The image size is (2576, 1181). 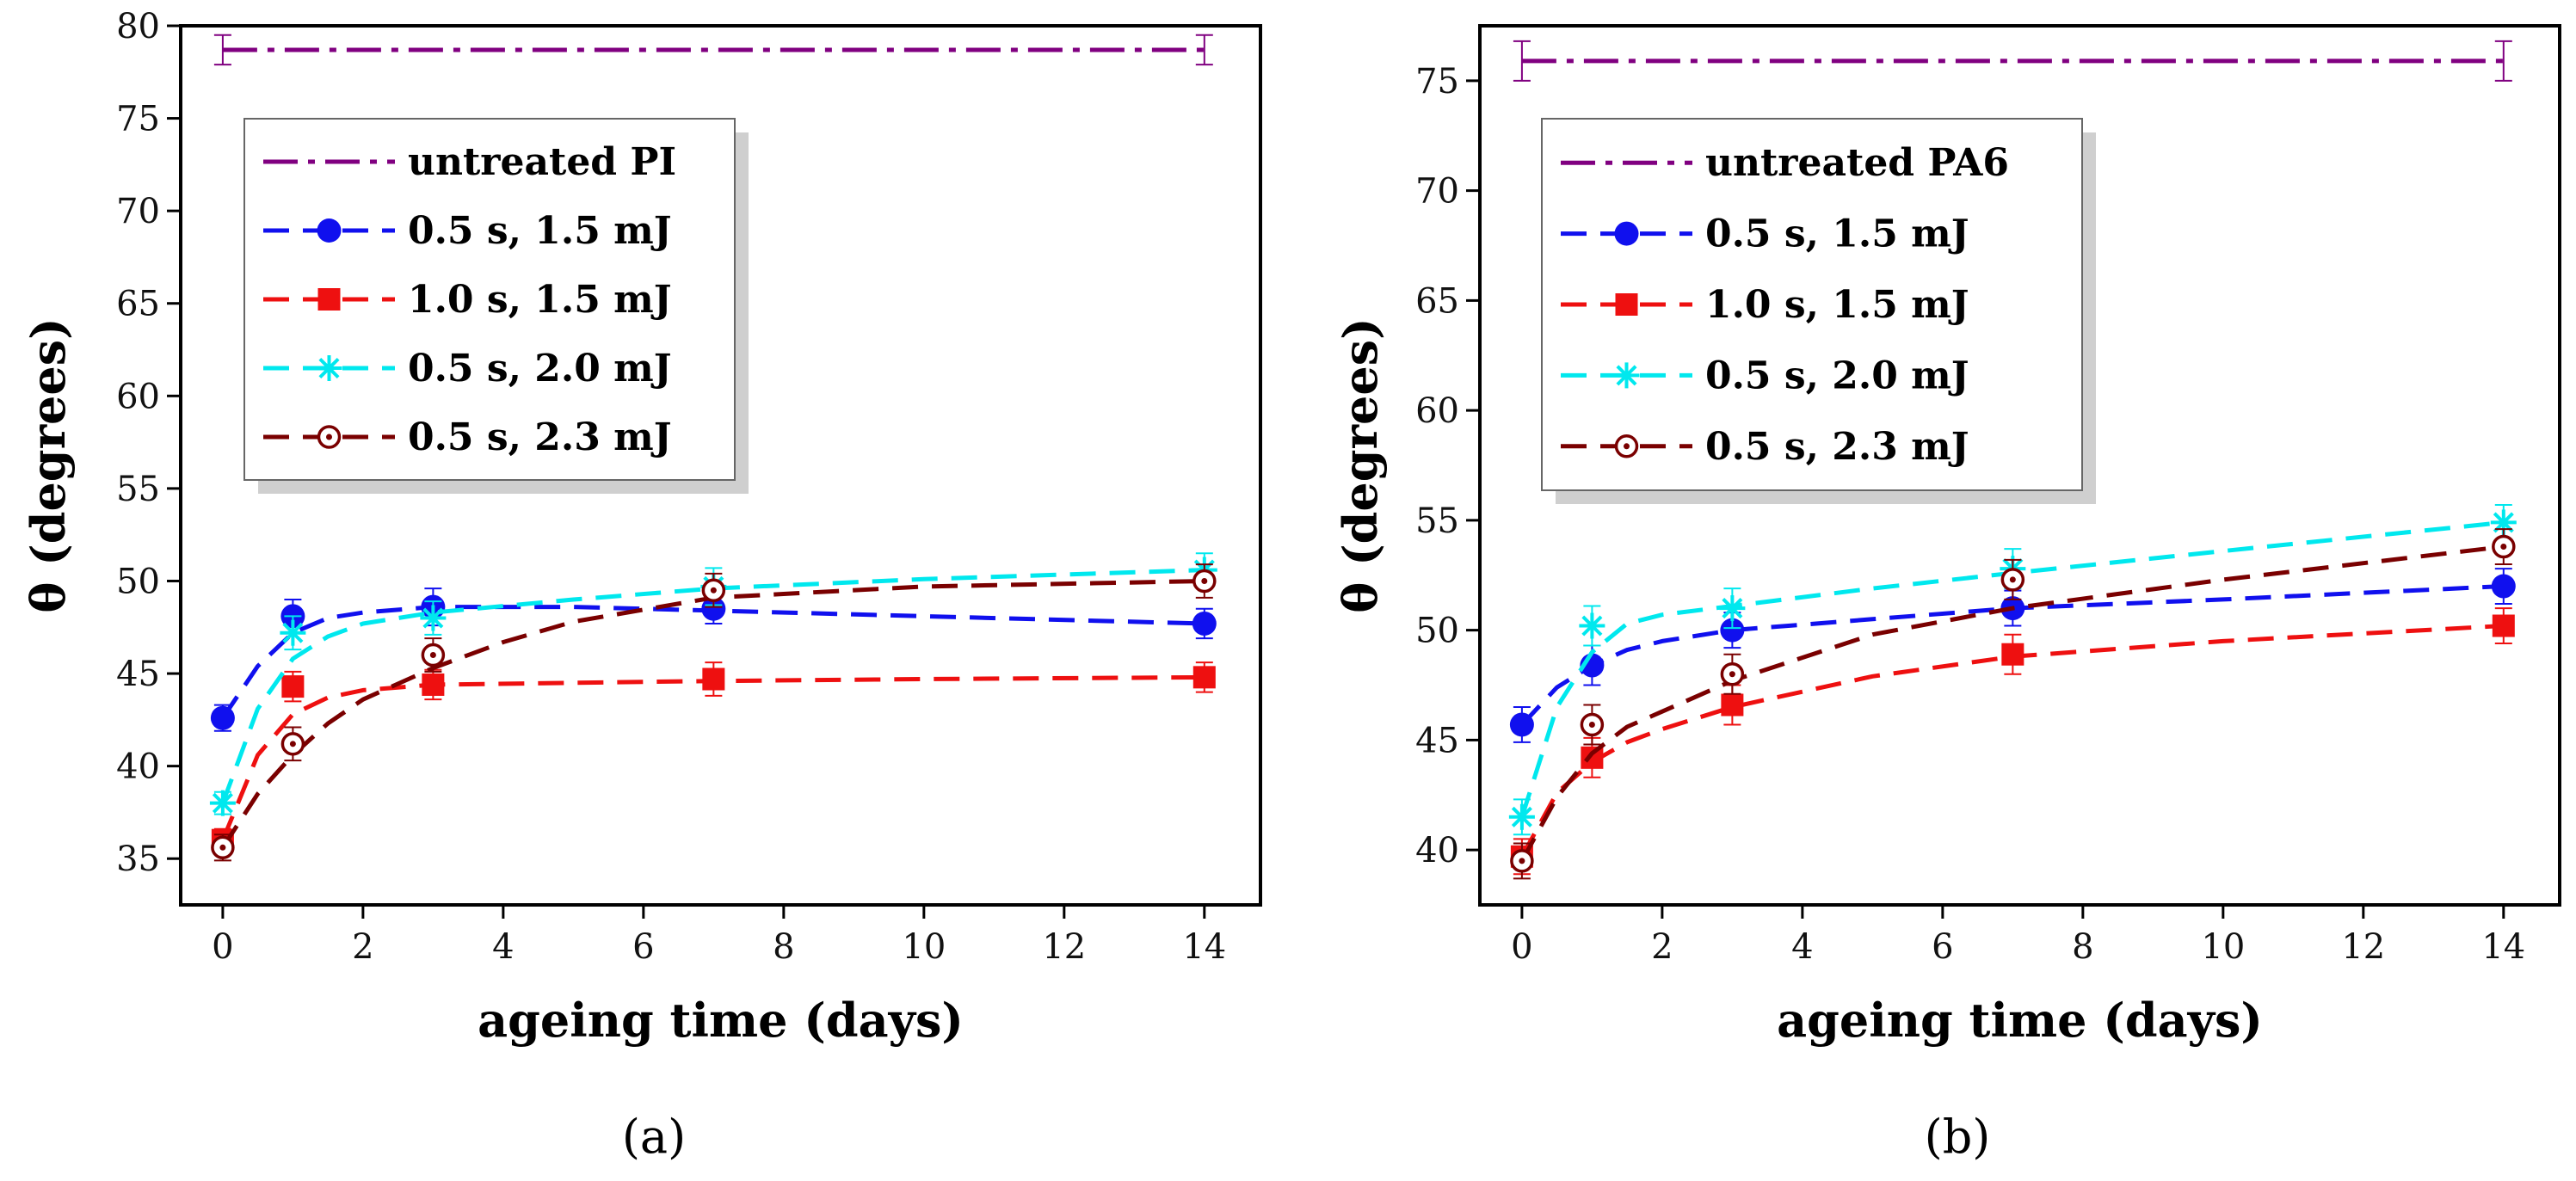 I want to click on y-tick-label: 55, so click(x=138, y=489).